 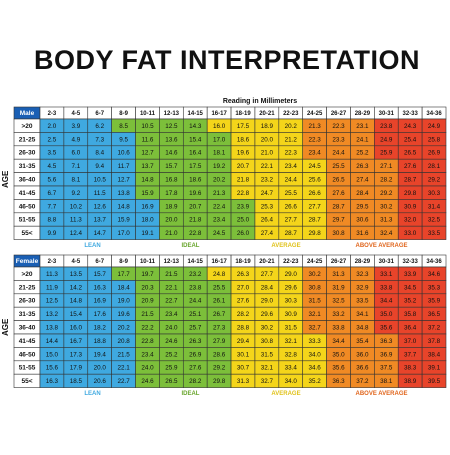 What do you see at coordinates (338, 274) in the screenshot?
I see `value: 31.3` at bounding box center [338, 274].